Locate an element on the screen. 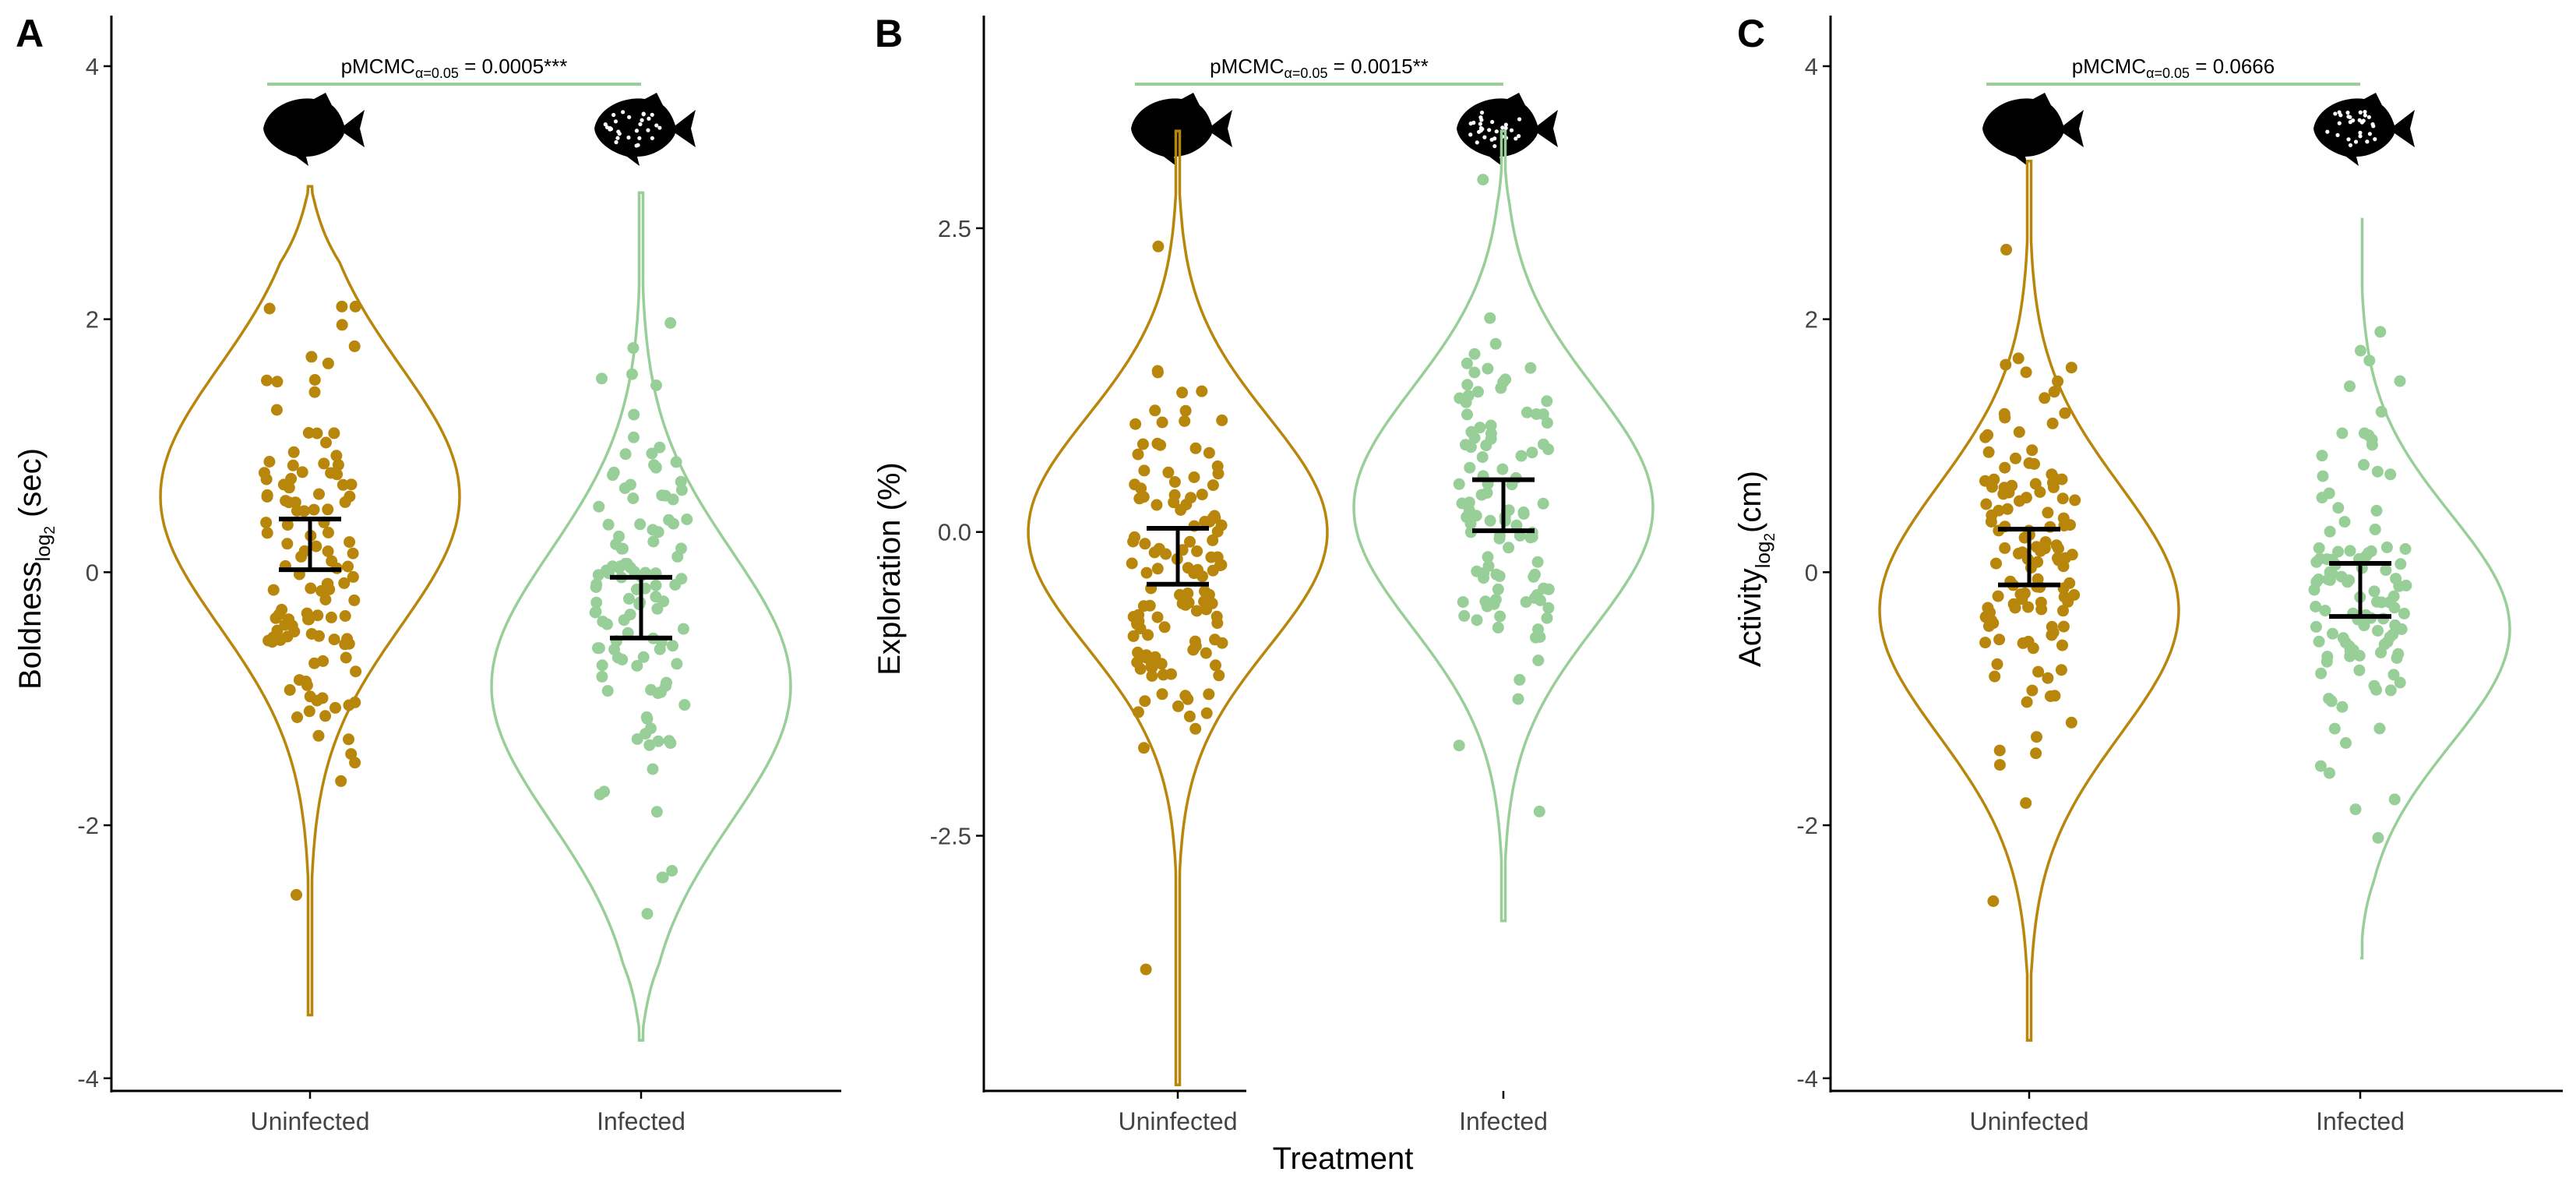 This screenshot has width=2576, height=1200. series-uninfected is located at coordinates (2029, 568).